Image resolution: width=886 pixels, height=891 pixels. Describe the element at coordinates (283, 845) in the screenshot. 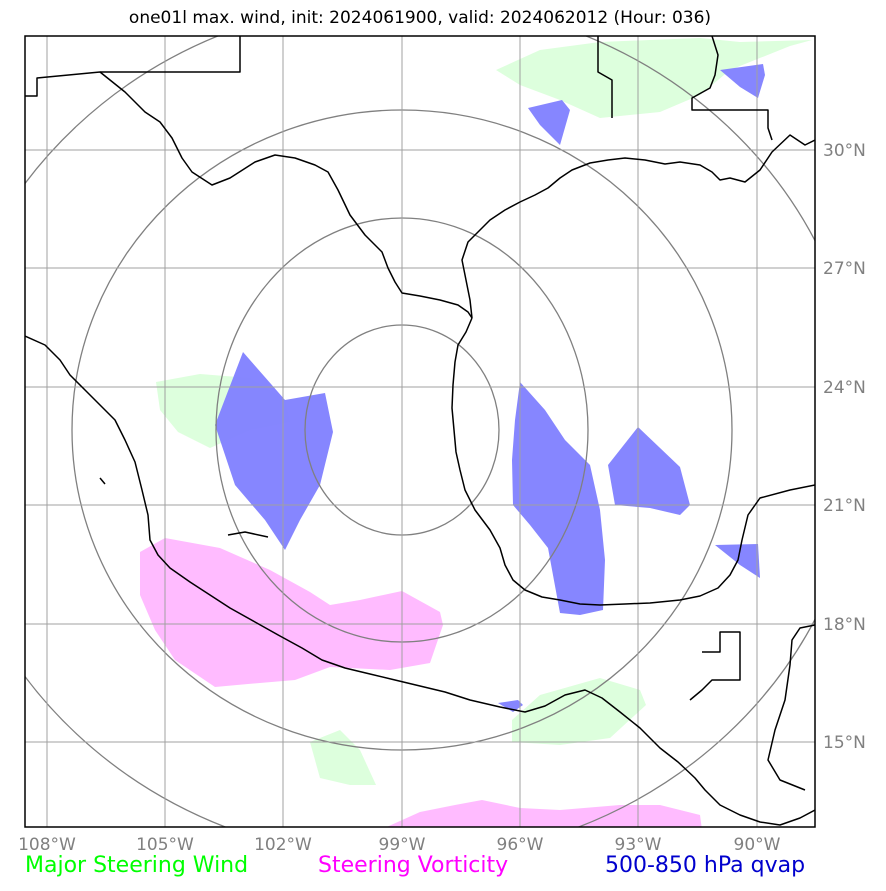

I see `lon-tick-label: 102°W` at that location.